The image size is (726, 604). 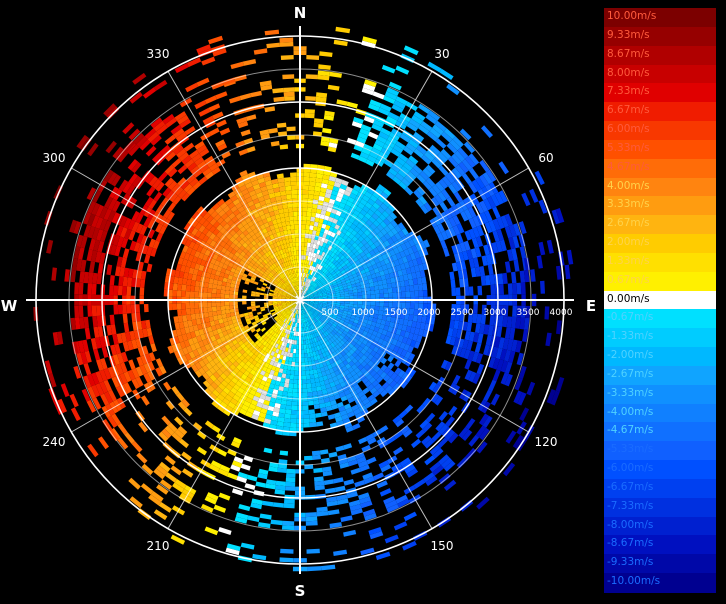 What do you see at coordinates (628, 148) in the screenshot?
I see `legend-label: 5.33m/s` at bounding box center [628, 148].